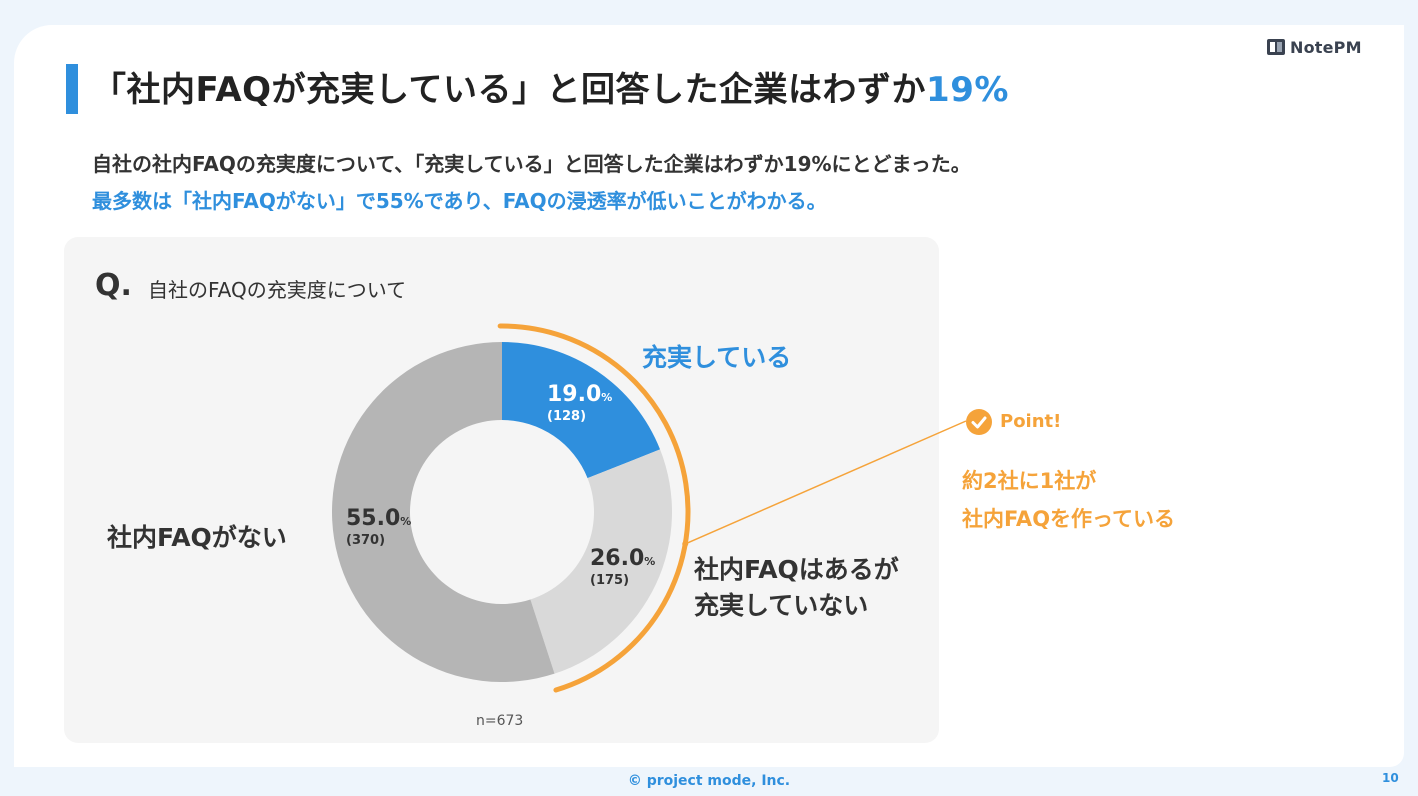 Image resolution: width=1418 pixels, height=796 pixels. I want to click on point-text-line-2: 社内FAQを作っている, so click(1068, 519).